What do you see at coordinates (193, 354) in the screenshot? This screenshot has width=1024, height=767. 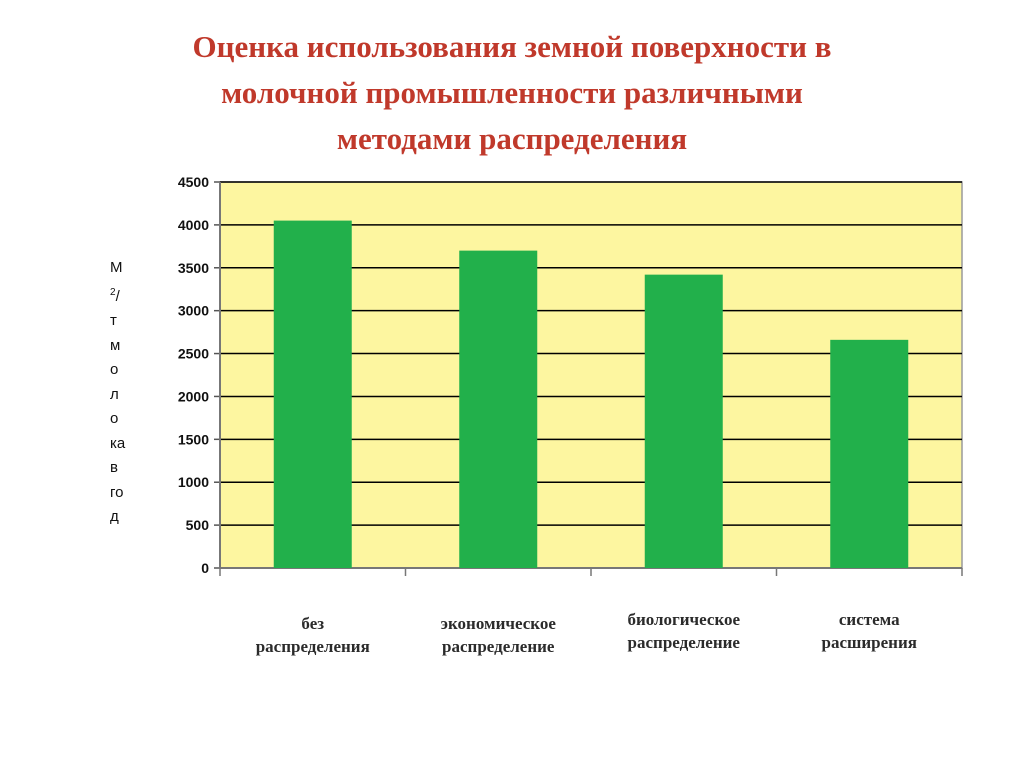 I see `y-tick-label: 2500` at bounding box center [193, 354].